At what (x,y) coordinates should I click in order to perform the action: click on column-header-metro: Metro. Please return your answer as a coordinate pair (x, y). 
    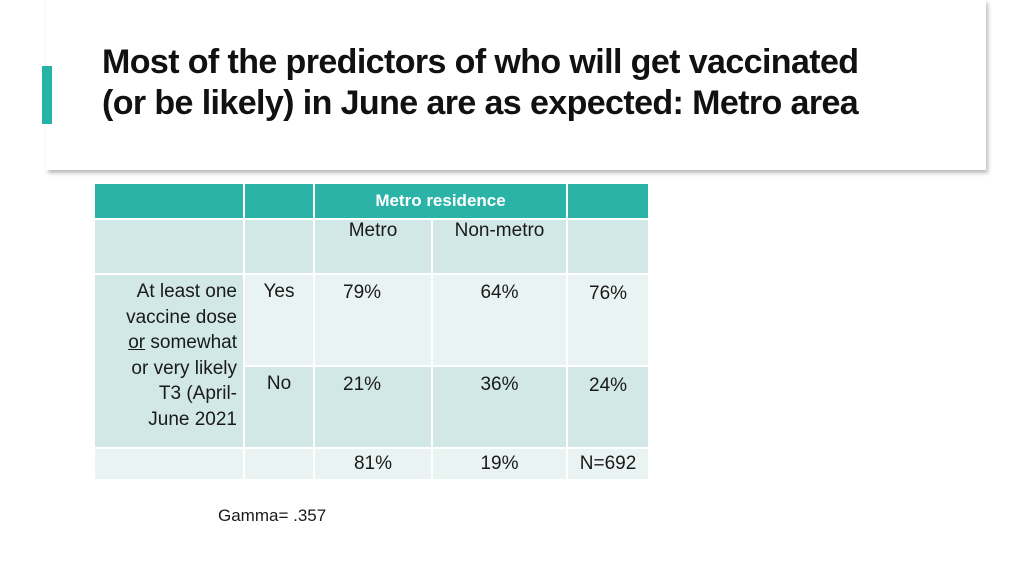
    Looking at the image, I should click on (373, 246).